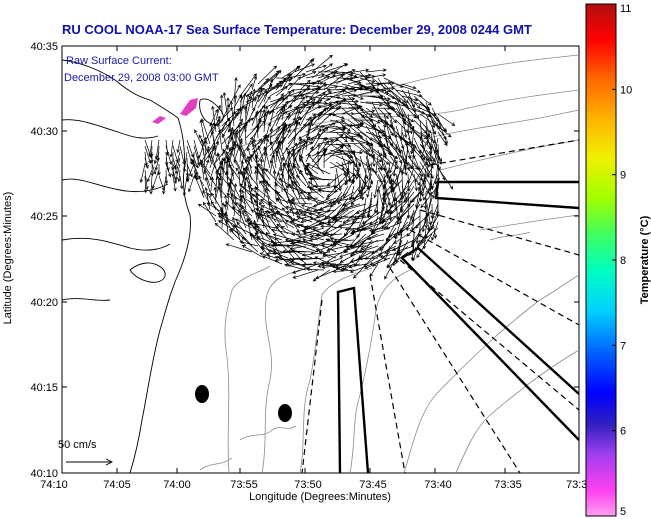  What do you see at coordinates (625, 9) in the screenshot?
I see `colorbar-tick-label: 11` at bounding box center [625, 9].